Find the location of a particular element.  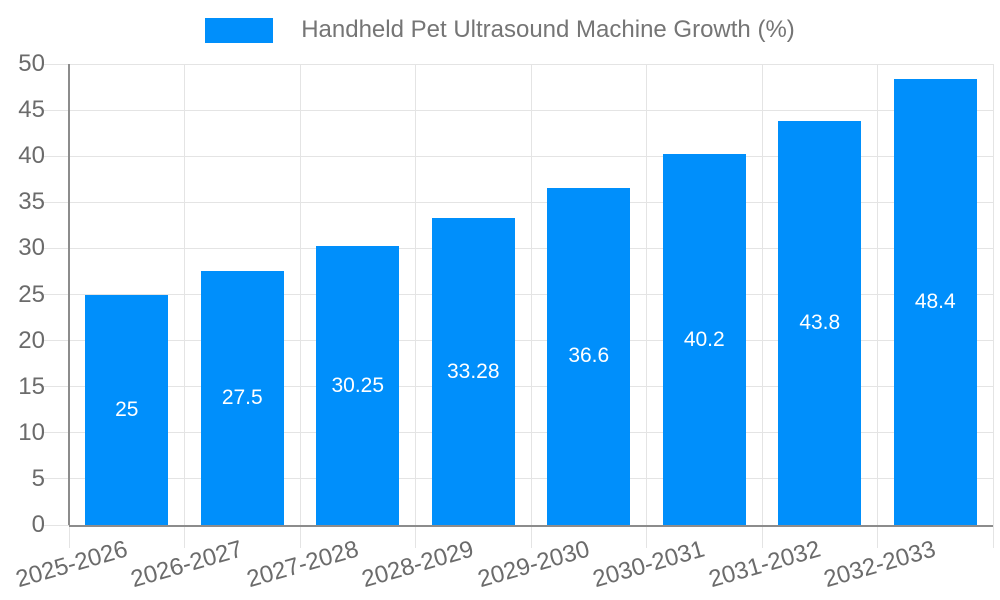

x-axis-line is located at coordinates (531, 526).